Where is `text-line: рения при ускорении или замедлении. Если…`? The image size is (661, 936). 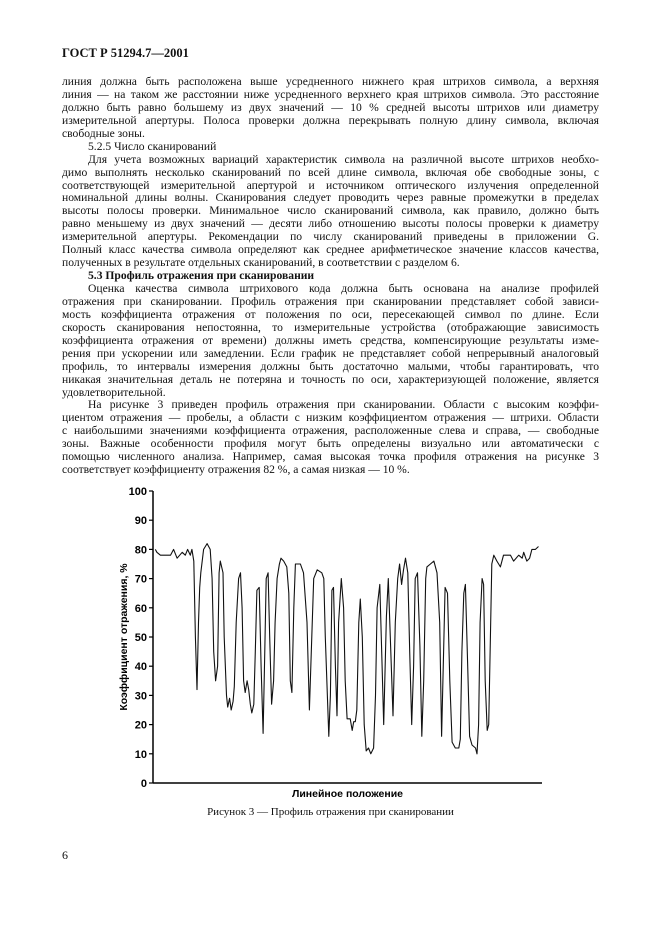
text-line: рения при ускорении или замедлении. Если… is located at coordinates (330, 353).